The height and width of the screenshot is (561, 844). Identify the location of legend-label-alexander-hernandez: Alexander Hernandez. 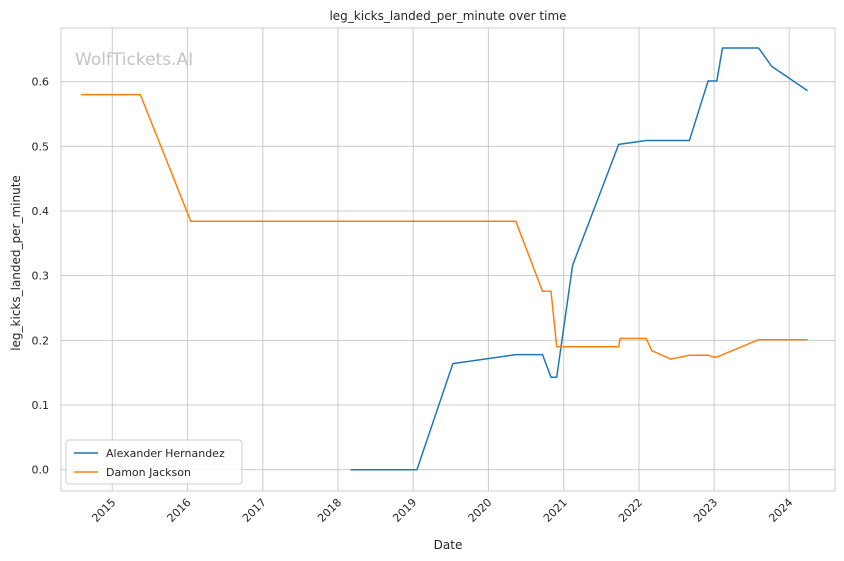
(165, 453).